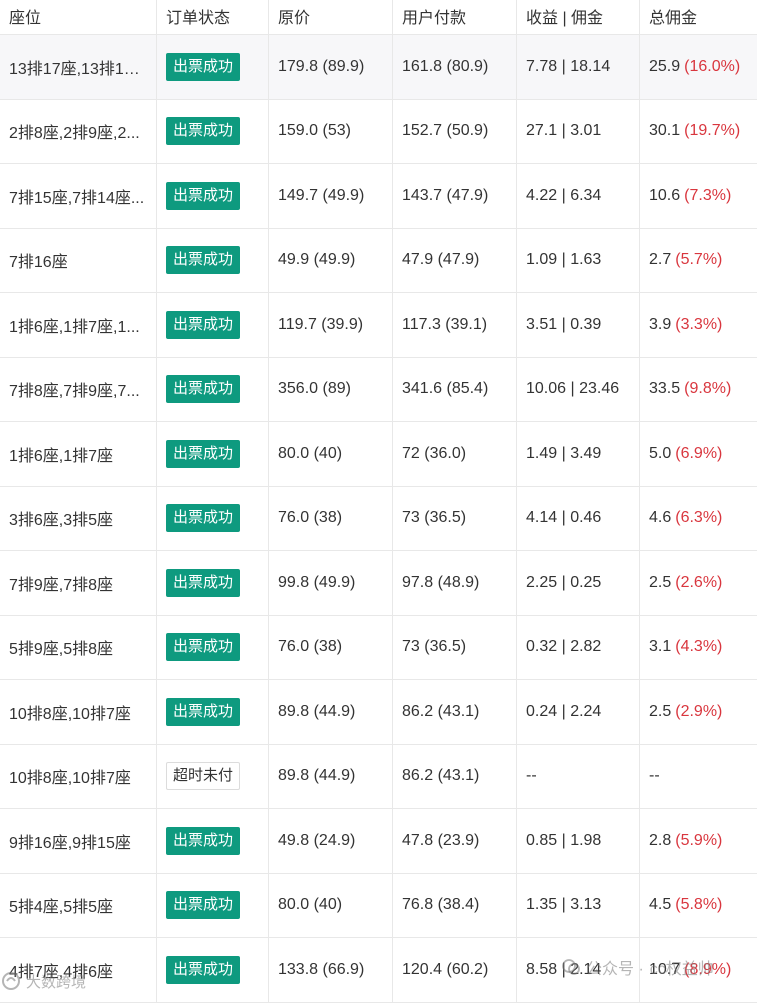  I want to click on seat-cell: 1排6座,1排7座, so click(78, 454).